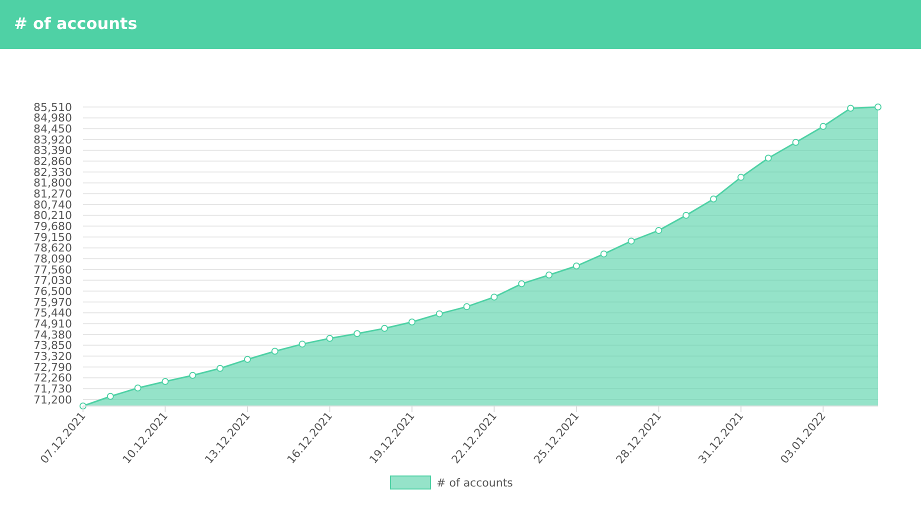 The width and height of the screenshot is (921, 514). What do you see at coordinates (53, 259) in the screenshot?
I see `y-tick-label: 78,090` at bounding box center [53, 259].